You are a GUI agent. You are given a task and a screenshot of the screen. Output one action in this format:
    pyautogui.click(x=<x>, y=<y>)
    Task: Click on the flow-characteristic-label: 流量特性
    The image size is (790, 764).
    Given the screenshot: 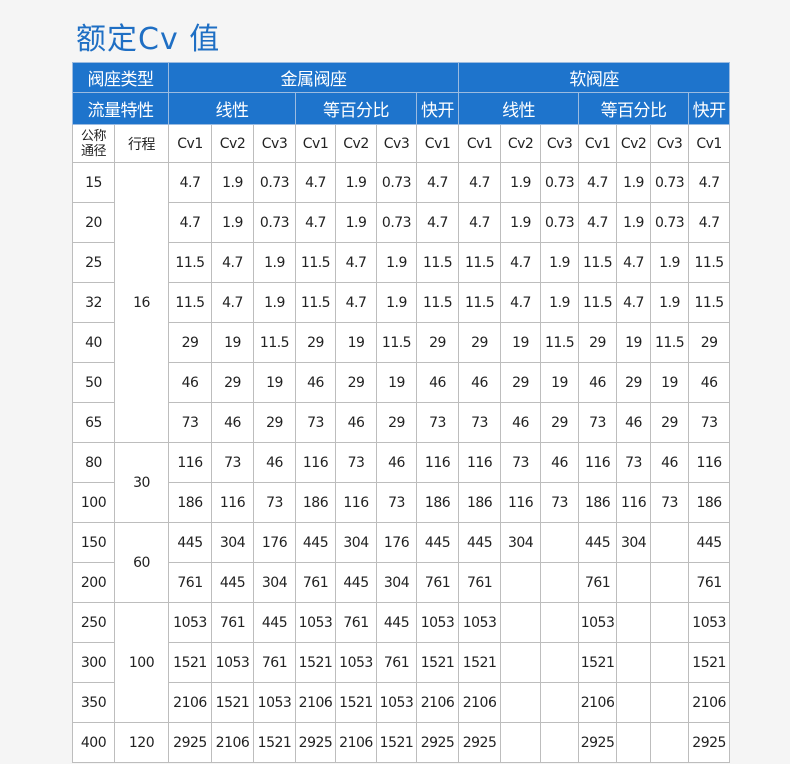 What is the action you would take?
    pyautogui.click(x=120, y=108)
    